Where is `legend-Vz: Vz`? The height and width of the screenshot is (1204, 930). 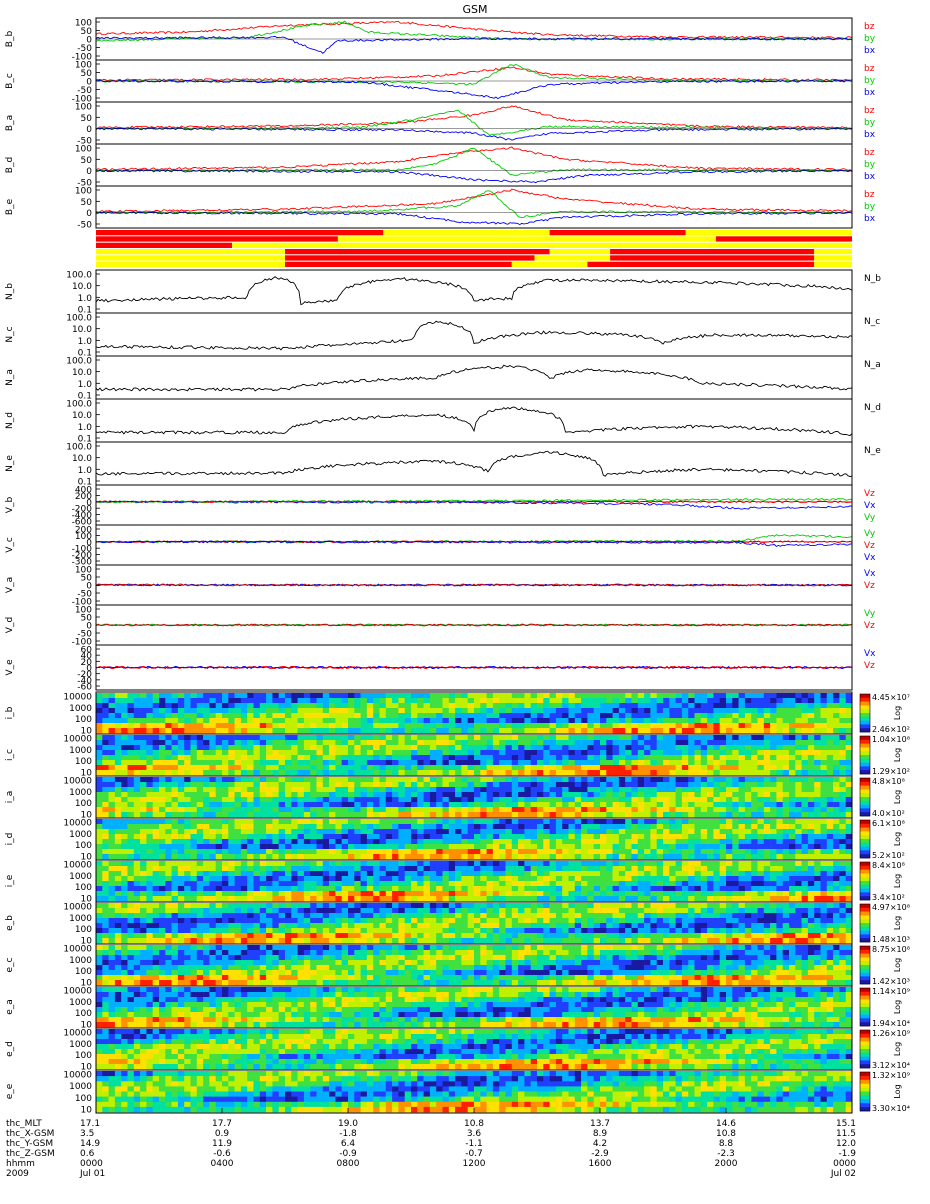
legend-Vz: Vz is located at coordinates (869, 494).